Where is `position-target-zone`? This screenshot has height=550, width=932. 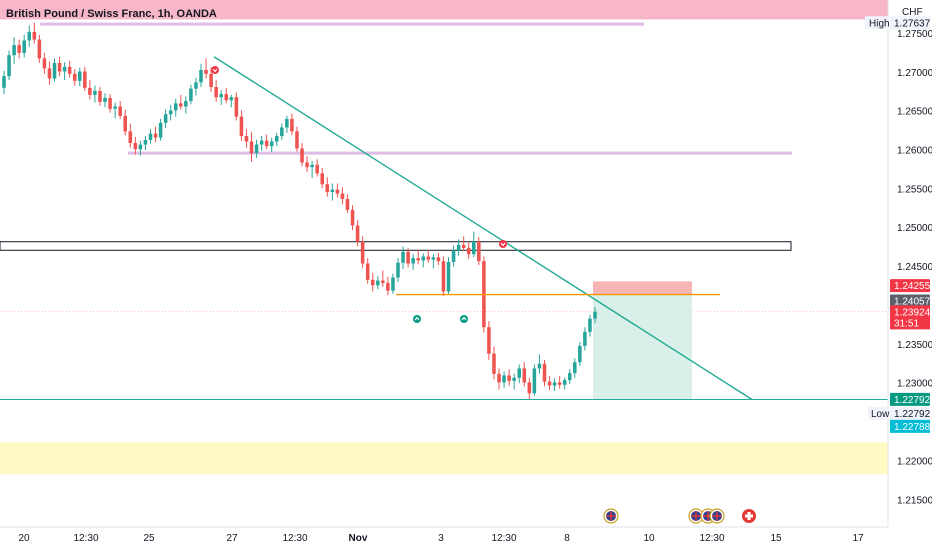
position-target-zone is located at coordinates (642, 347).